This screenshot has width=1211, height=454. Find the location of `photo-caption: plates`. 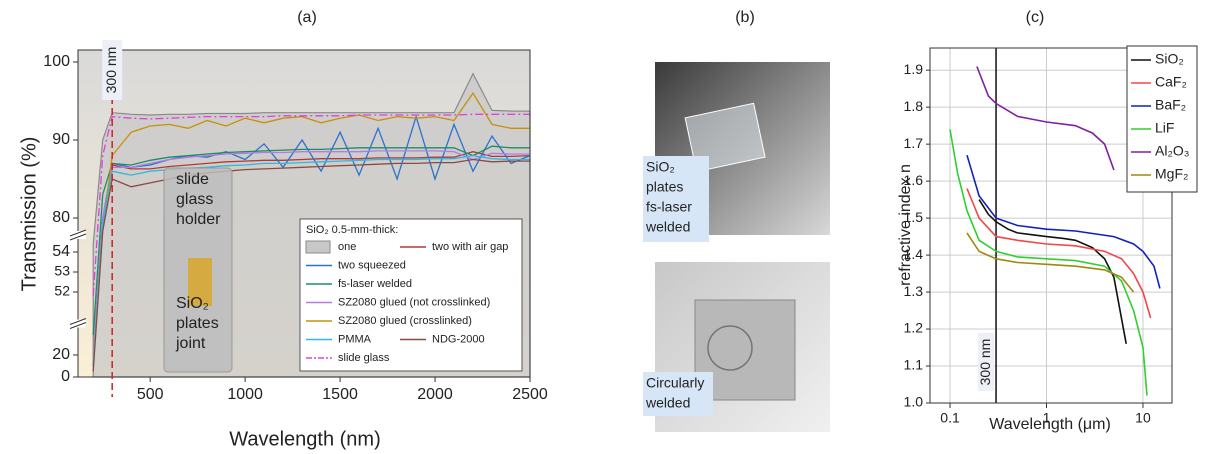

photo-caption: plates is located at coordinates (664, 187).